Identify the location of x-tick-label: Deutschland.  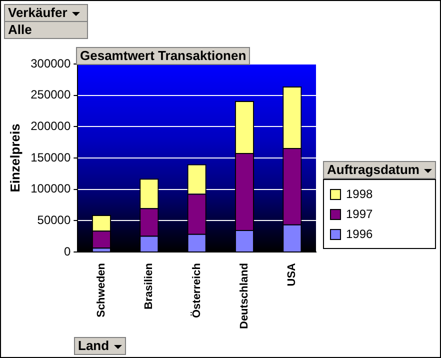
(244, 296).